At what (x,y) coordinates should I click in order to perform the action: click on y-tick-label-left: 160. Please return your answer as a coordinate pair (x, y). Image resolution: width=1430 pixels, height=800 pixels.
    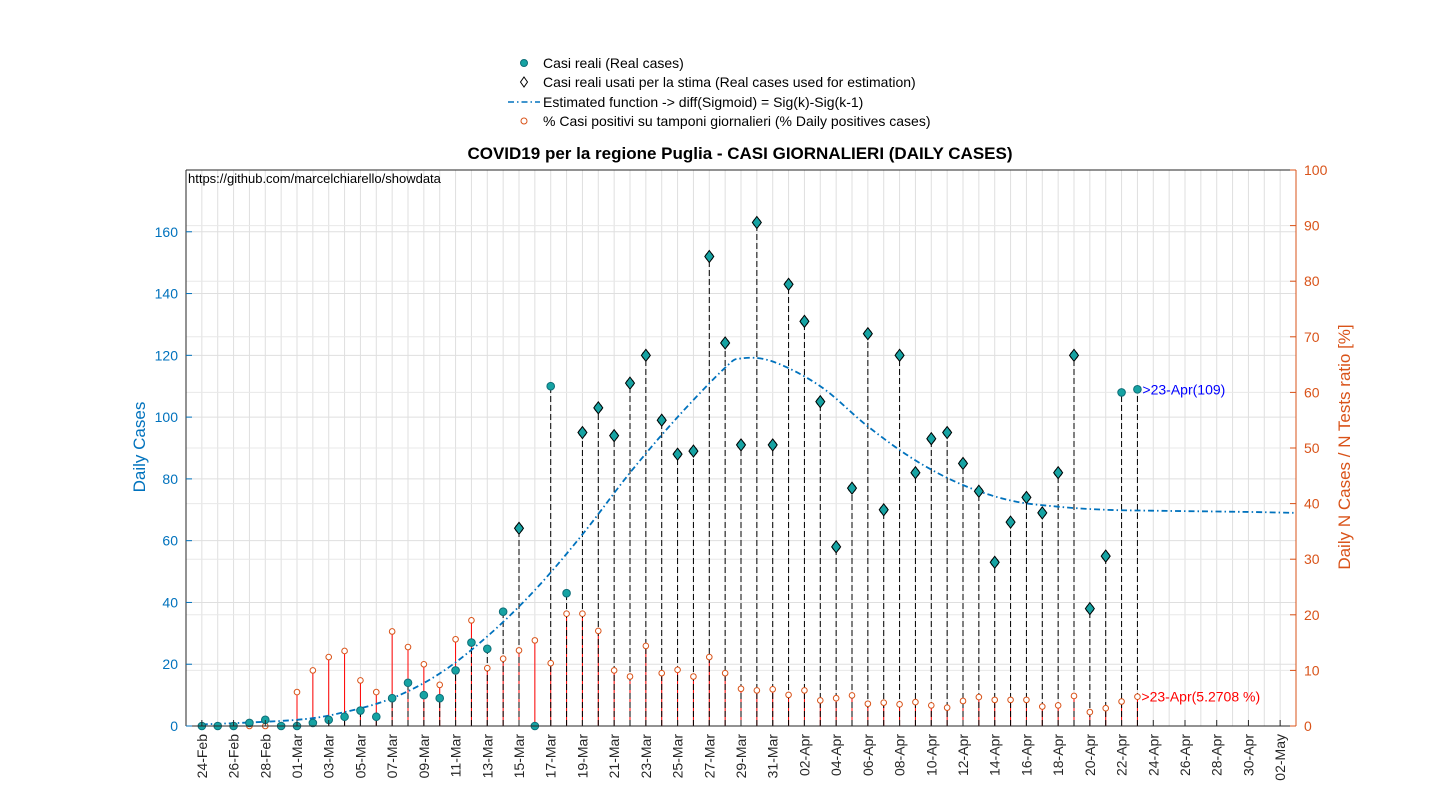
    Looking at the image, I should click on (167, 232).